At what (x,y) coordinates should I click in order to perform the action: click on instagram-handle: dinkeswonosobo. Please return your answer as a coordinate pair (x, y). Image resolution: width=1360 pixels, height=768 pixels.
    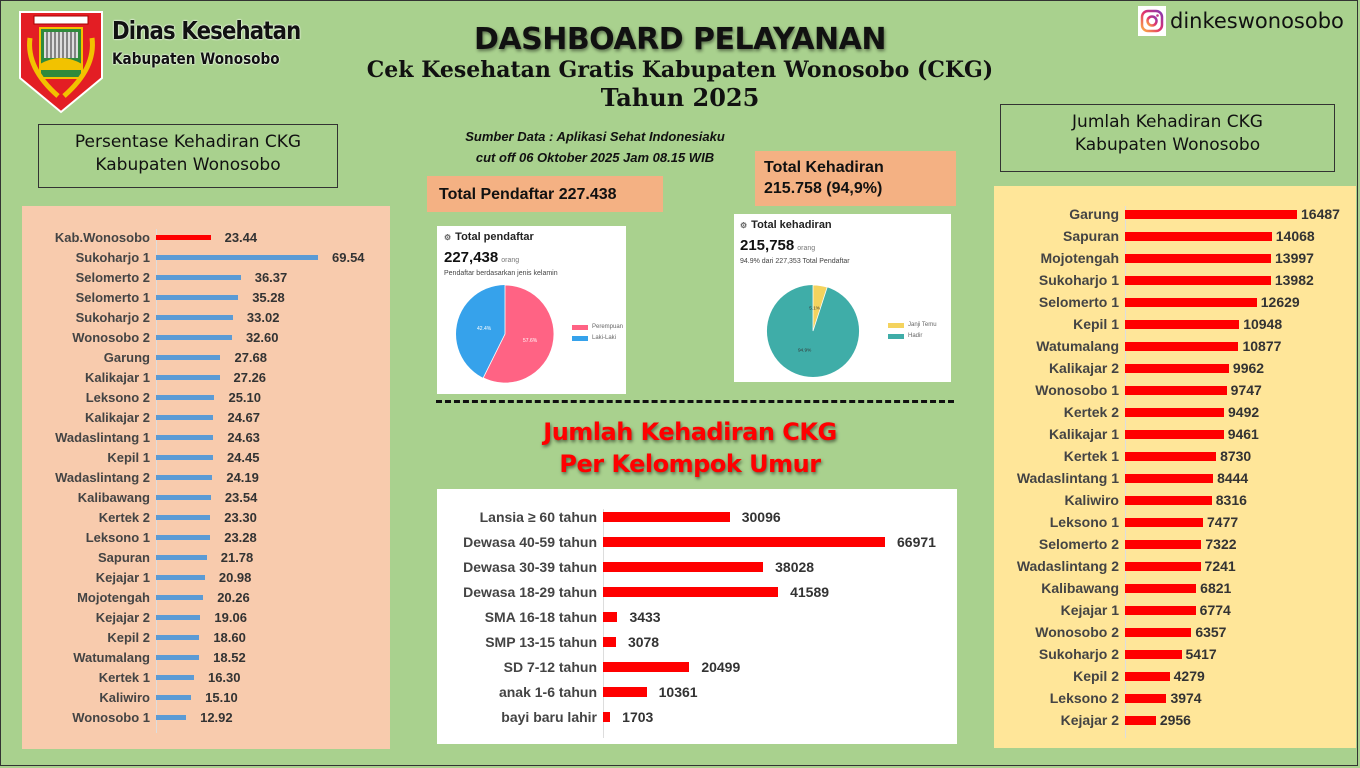
    Looking at the image, I should click on (1241, 21).